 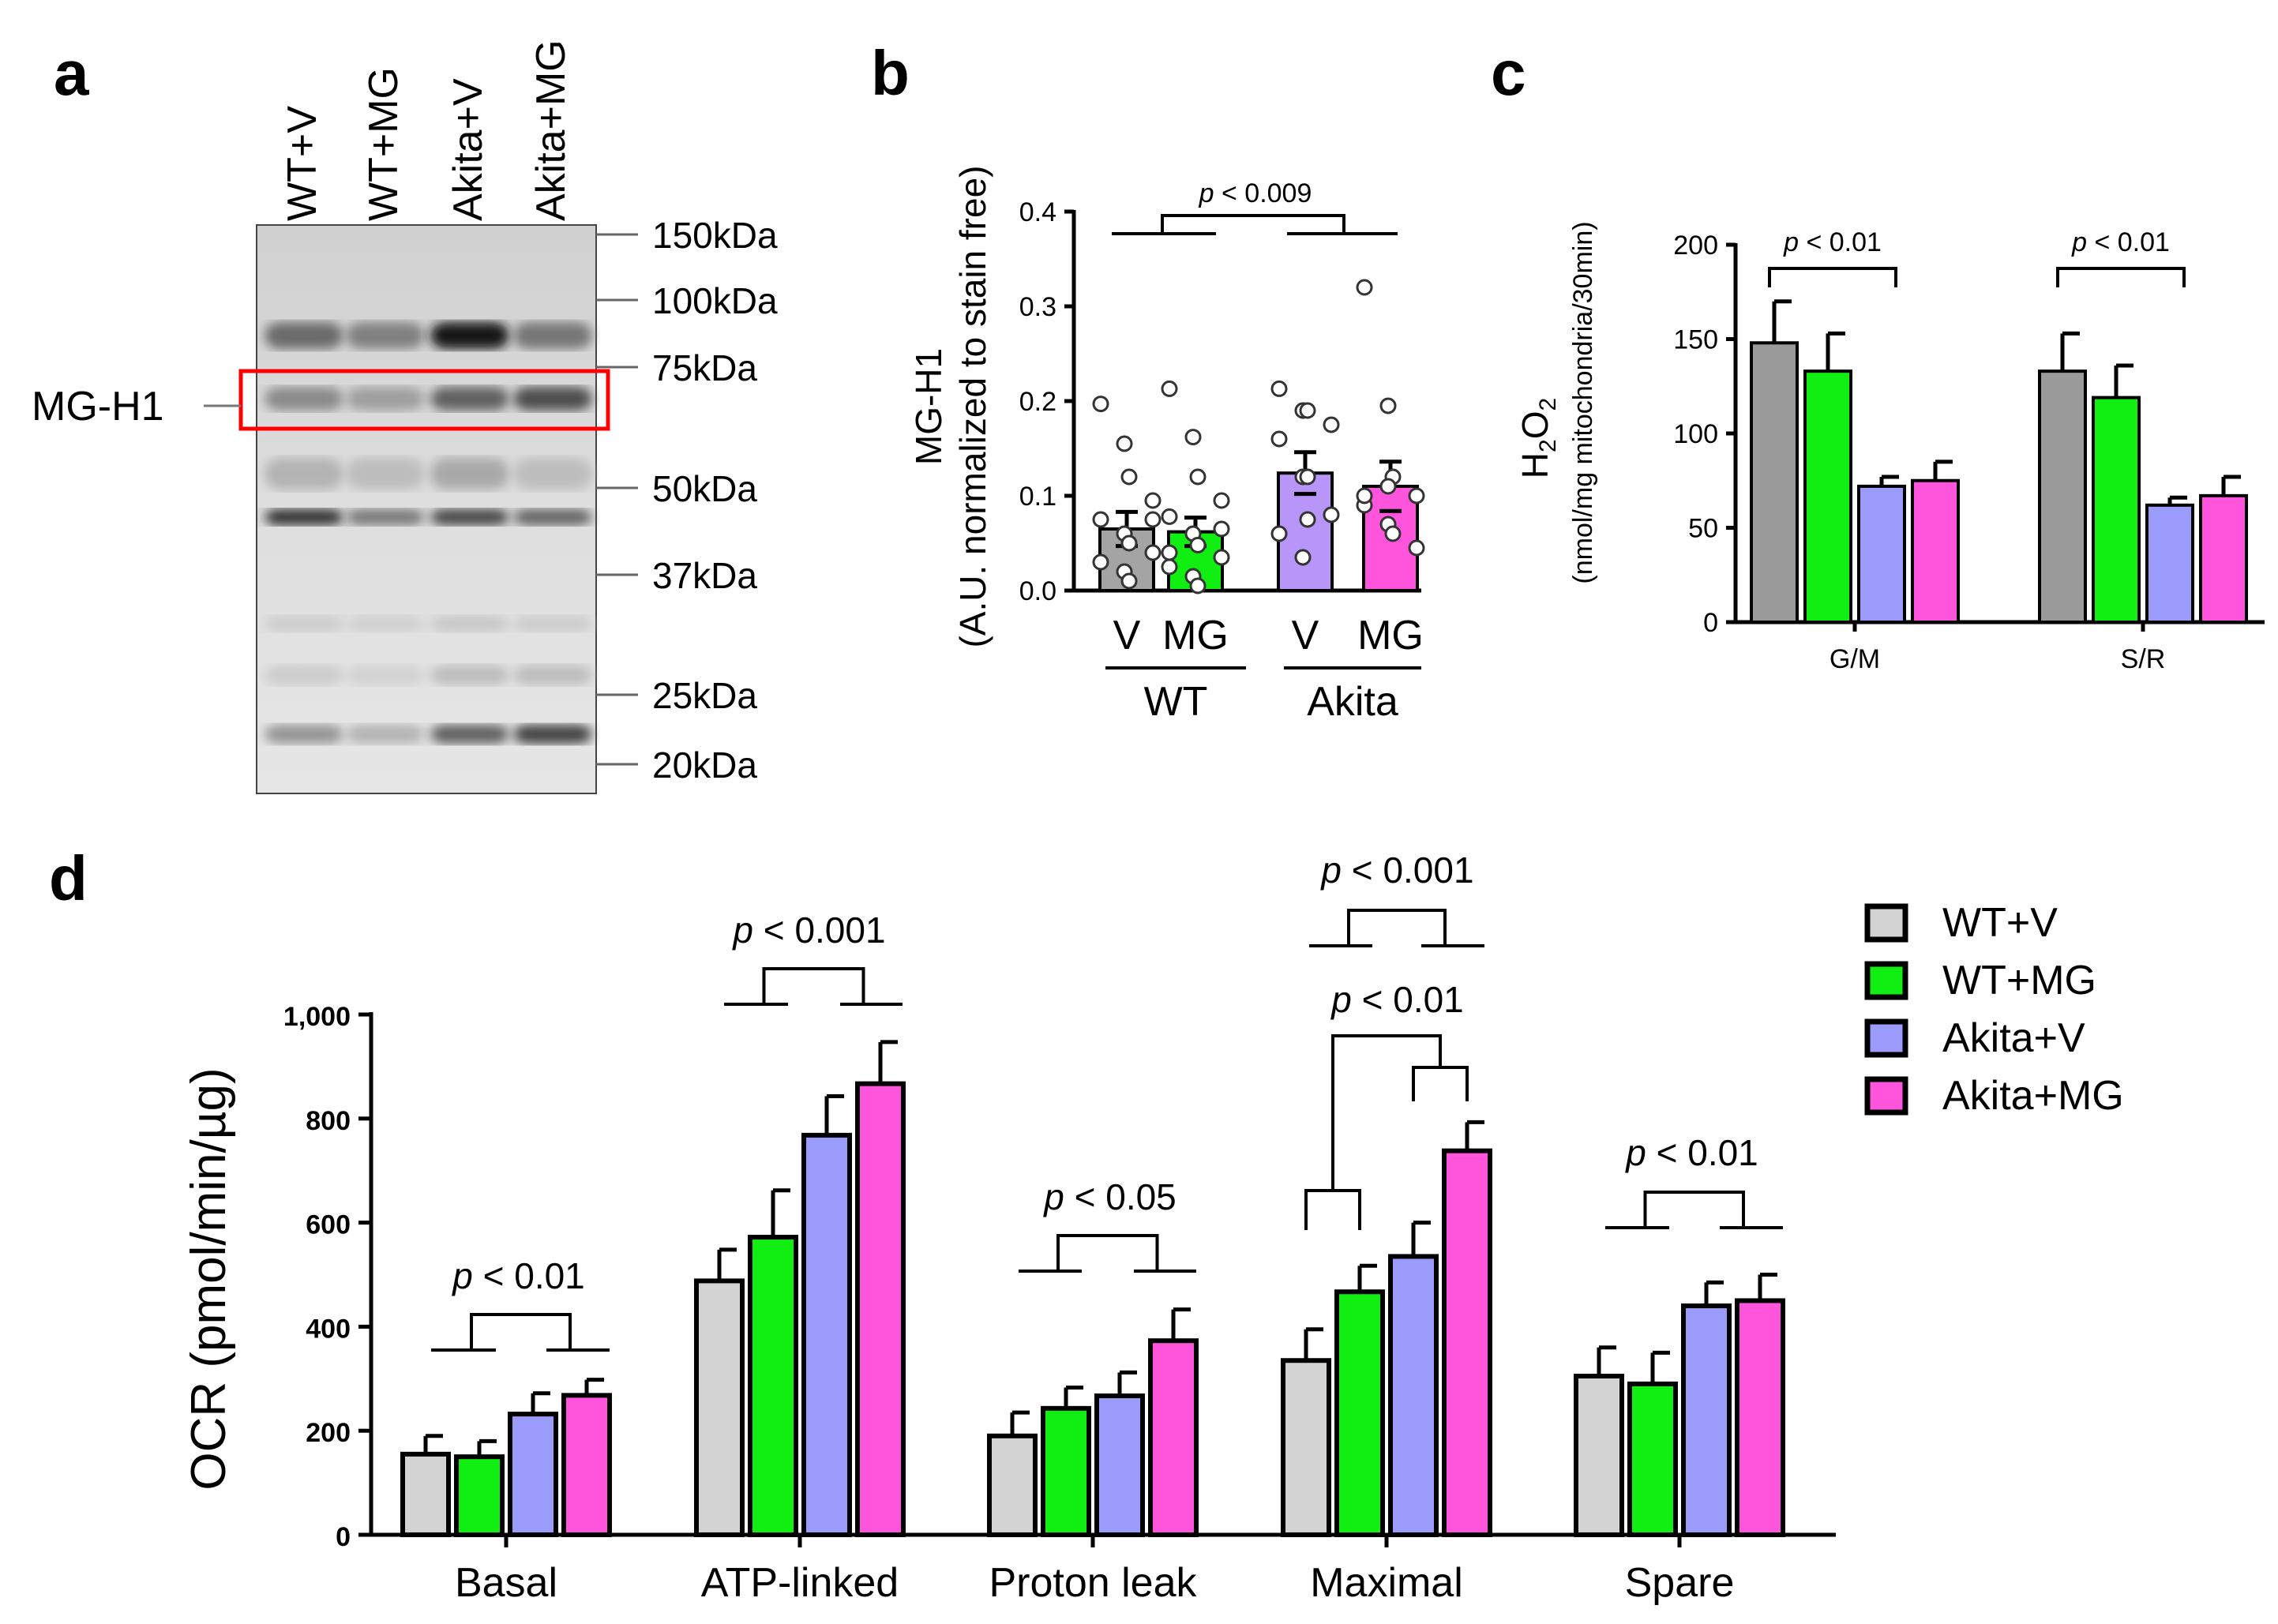 What do you see at coordinates (1680, 1583) in the screenshot?
I see `x-category-label: Spare` at bounding box center [1680, 1583].